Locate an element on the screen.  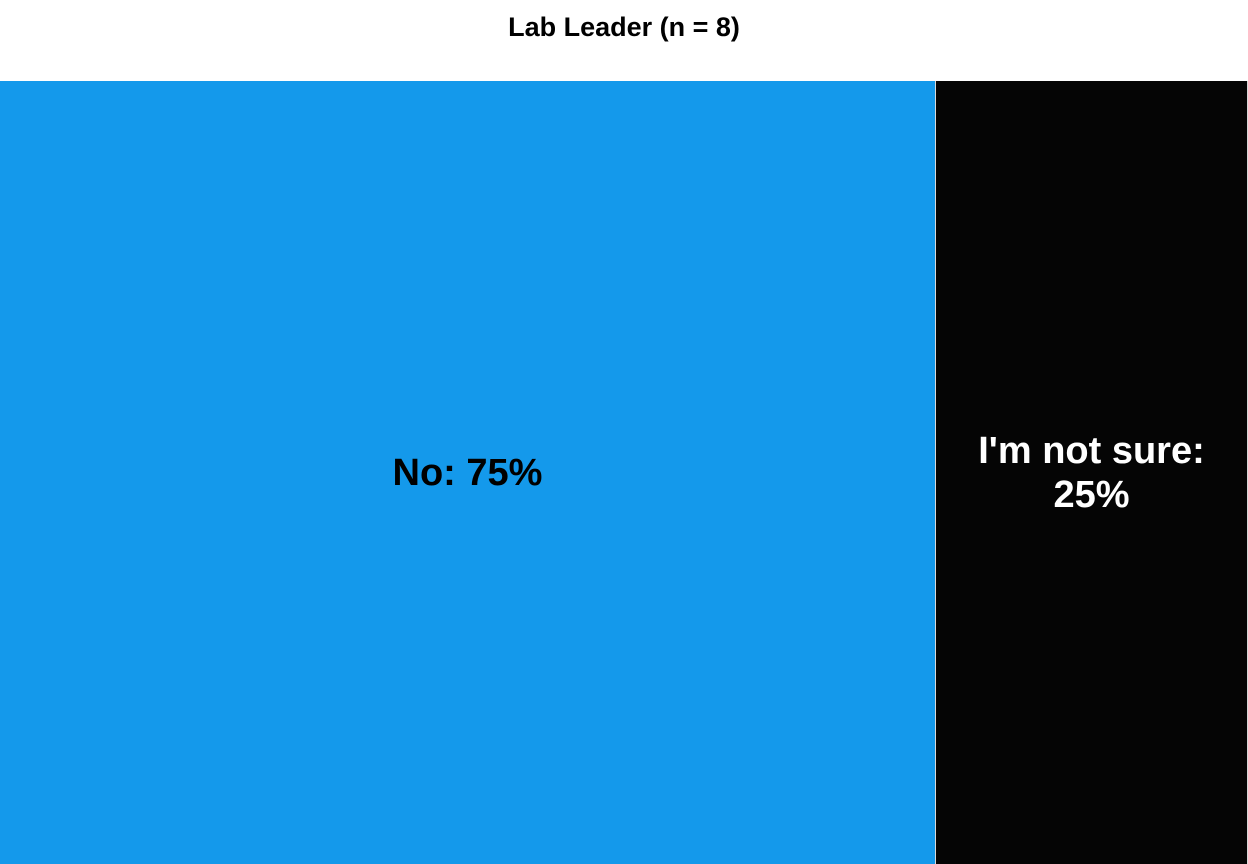
treemap-tile-label: I'm not sure: 25% is located at coordinates (1091, 472).